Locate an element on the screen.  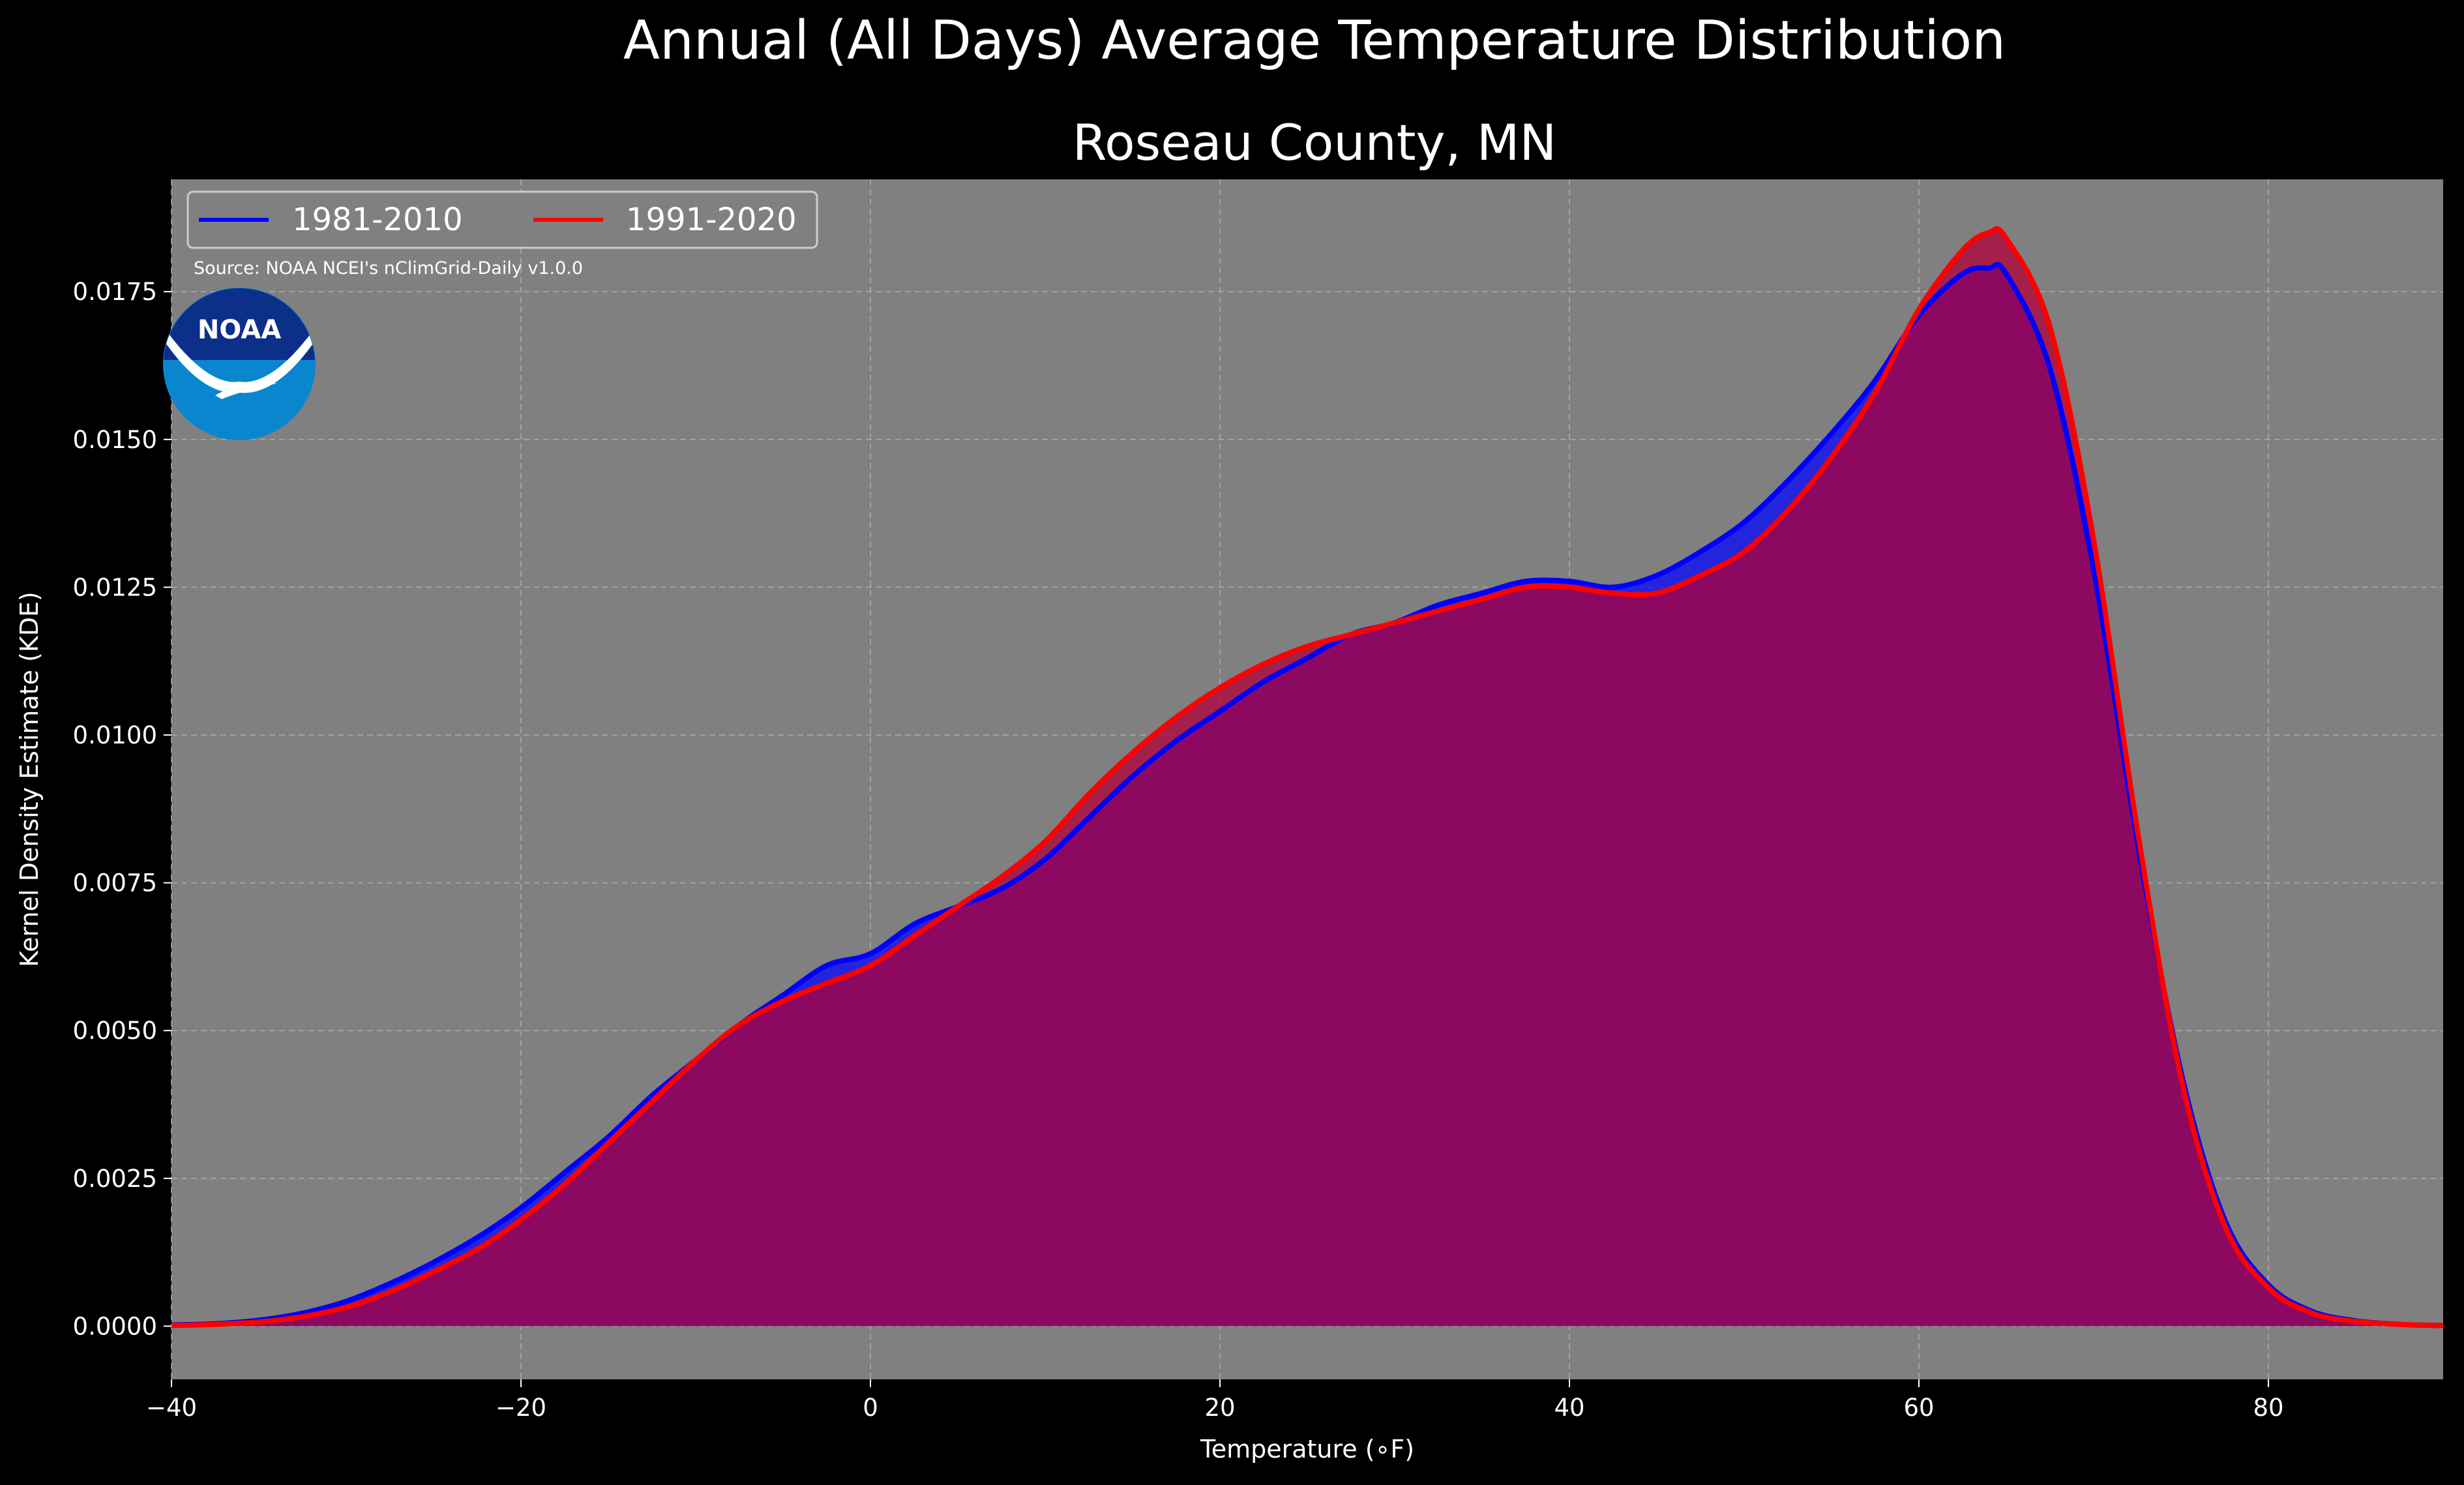
y-axis-label: Kernel Density Estimate (KDE) is located at coordinates (29, 779).